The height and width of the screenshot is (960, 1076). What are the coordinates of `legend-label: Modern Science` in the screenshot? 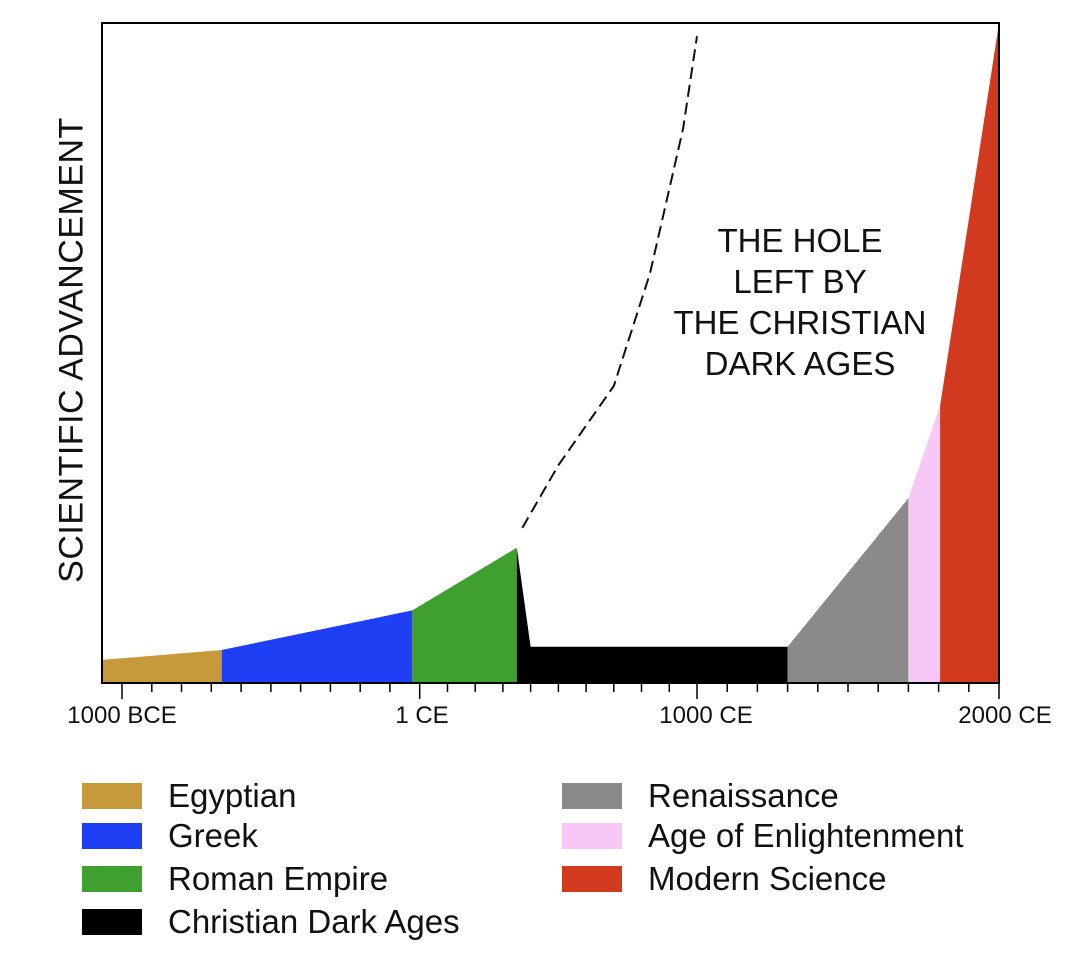 It's located at (767, 878).